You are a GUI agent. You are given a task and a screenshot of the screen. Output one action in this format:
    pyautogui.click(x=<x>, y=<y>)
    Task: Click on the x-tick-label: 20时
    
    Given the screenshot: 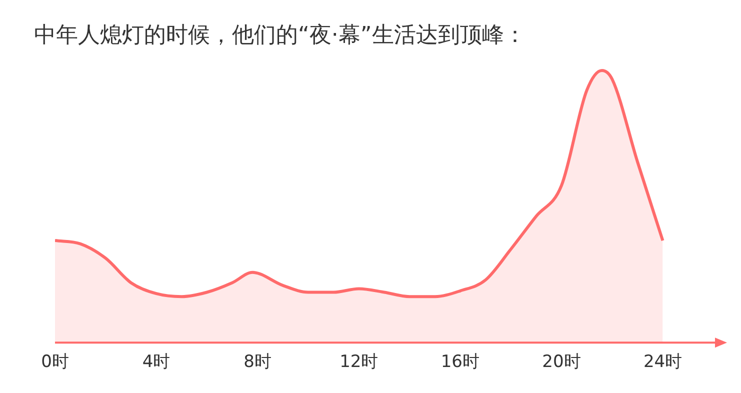 What is the action you would take?
    pyautogui.click(x=561, y=362)
    